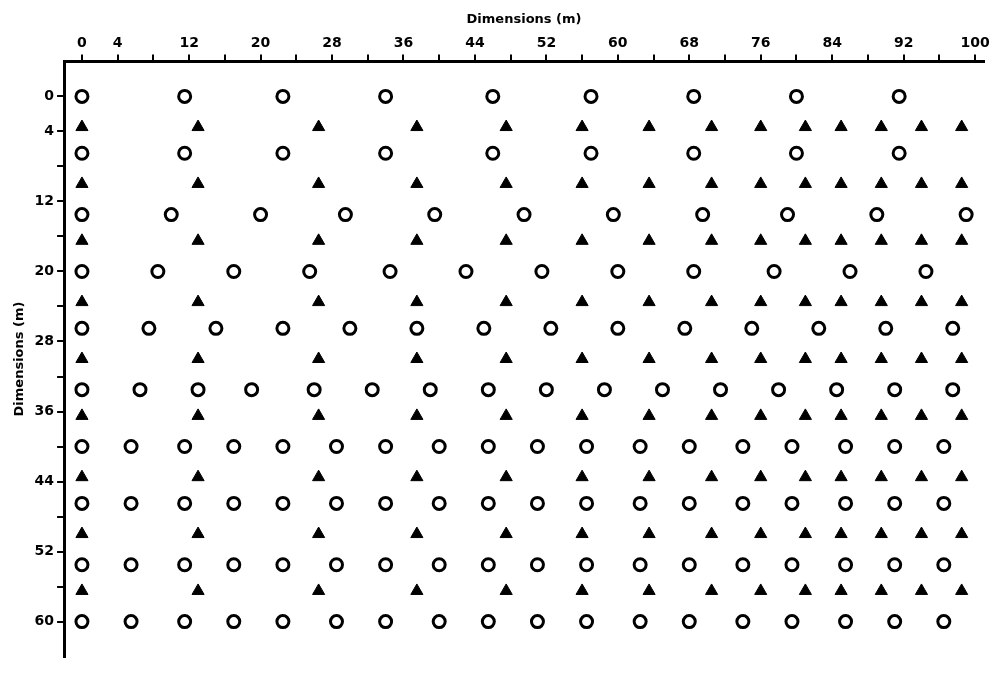 Image resolution: width=1007 pixels, height=678 pixels. Describe the element at coordinates (832, 41) in the screenshot. I see `x-tick-label: 84` at that location.